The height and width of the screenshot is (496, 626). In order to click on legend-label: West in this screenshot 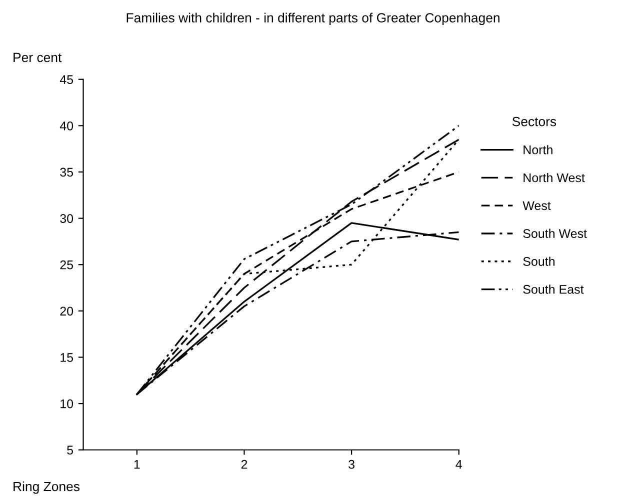, I will do `click(536, 205)`.